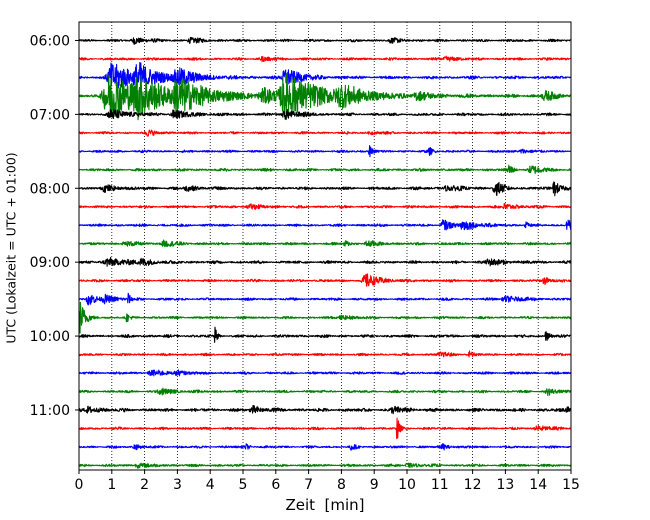 This screenshot has height=520, width=650. I want to click on x-tick-label-12: 12, so click(473, 485).